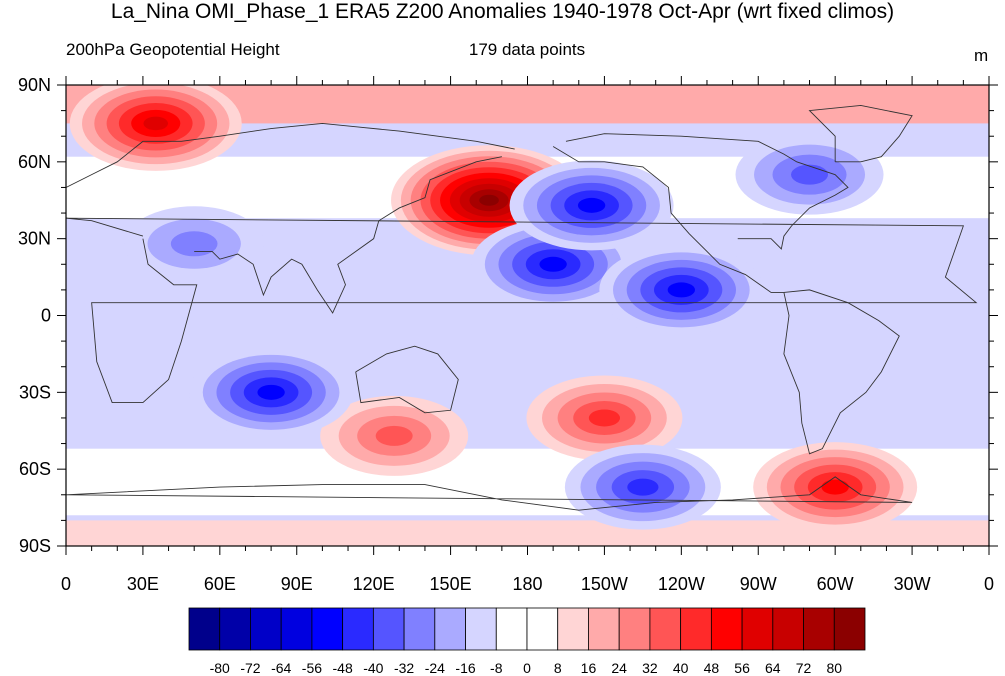  Describe the element at coordinates (35, 469) in the screenshot. I see `lat-label: 60S` at that location.